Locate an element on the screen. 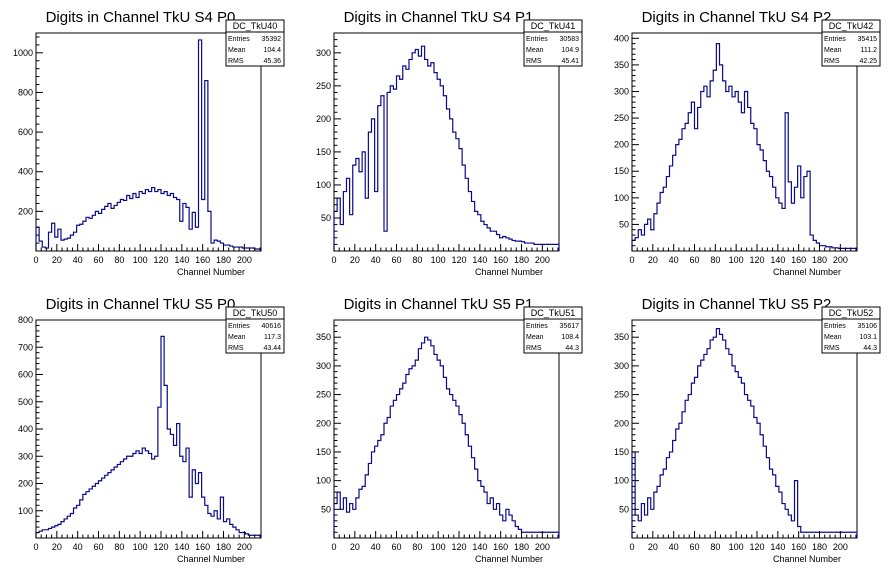  stats-value: 111.2 is located at coordinates (869, 50).